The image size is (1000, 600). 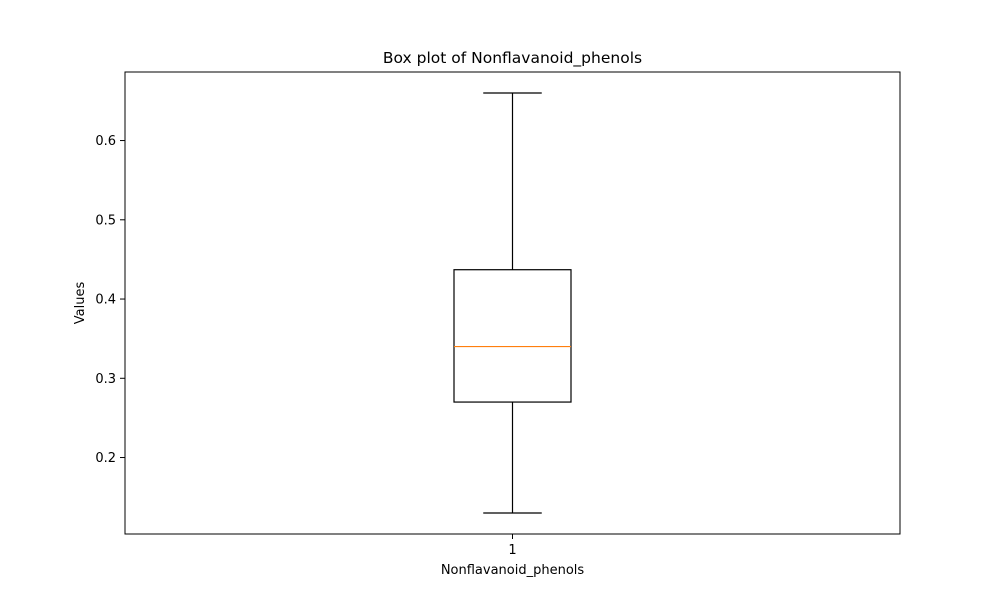 I want to click on y-axis-label: Values, so click(x=80, y=303).